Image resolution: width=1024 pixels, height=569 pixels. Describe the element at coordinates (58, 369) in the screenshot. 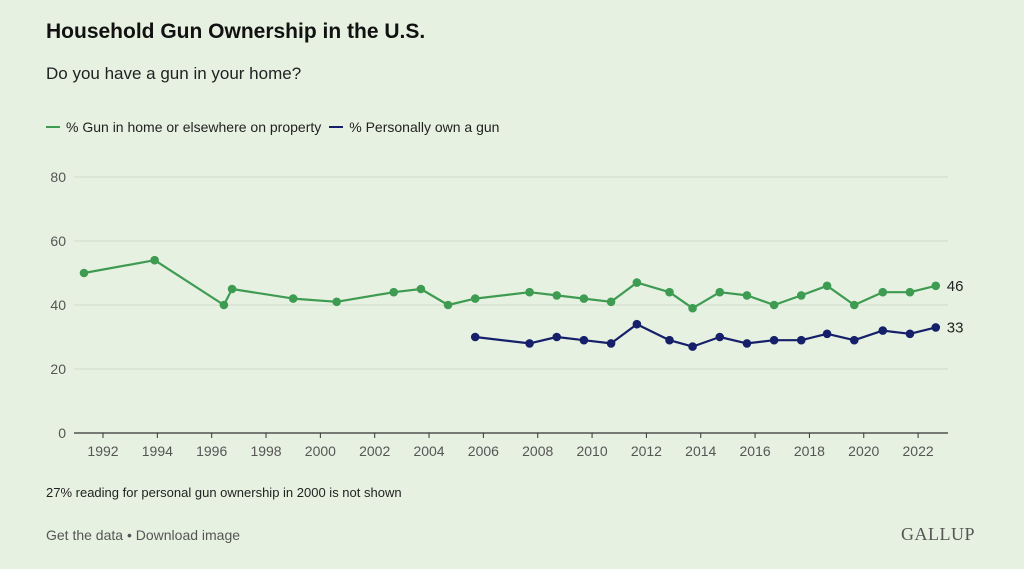

I see `y-tick-label: 20` at that location.